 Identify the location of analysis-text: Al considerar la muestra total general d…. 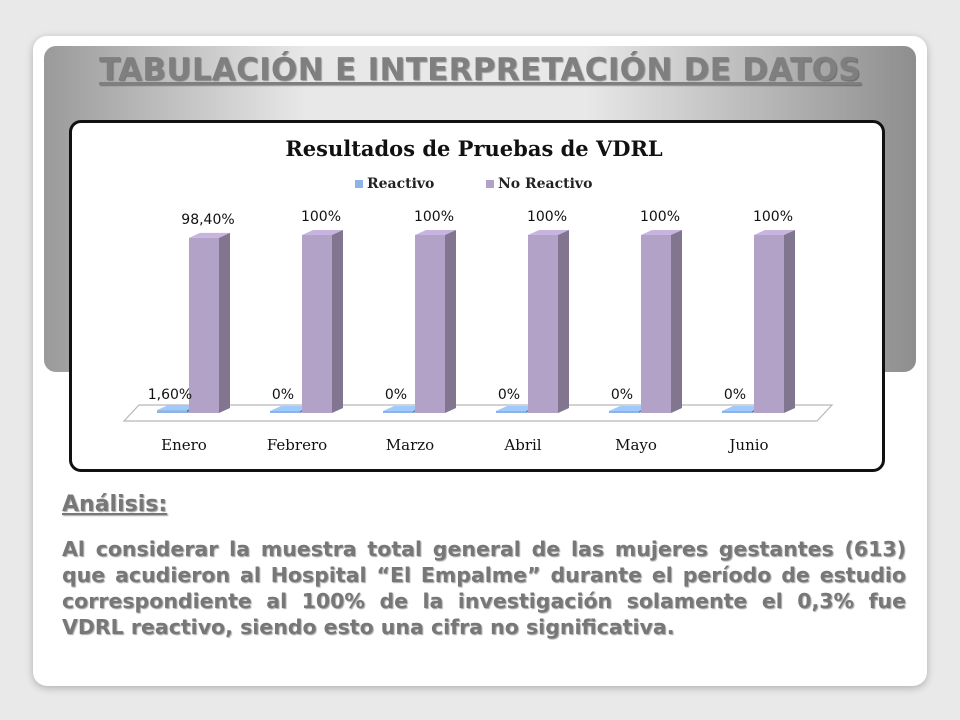
(484, 588).